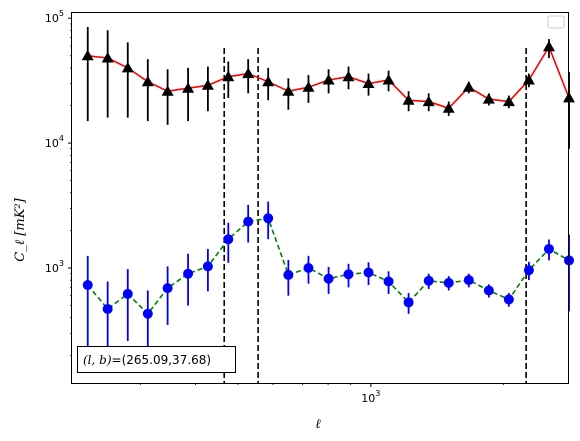 The height and width of the screenshot is (441, 580). Describe the element at coordinates (54, 17) in the screenshot. I see `y-tick-label: 10⁵` at that location.